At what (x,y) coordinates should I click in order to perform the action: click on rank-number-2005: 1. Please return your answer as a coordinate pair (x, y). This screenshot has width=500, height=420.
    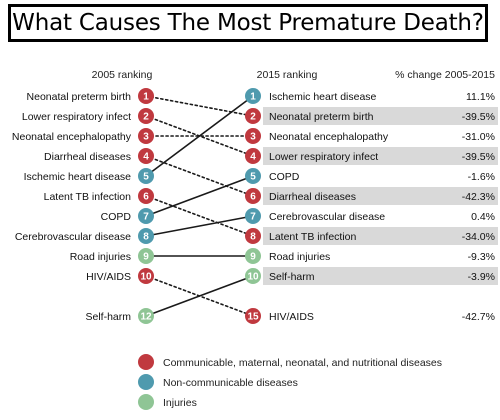
    Looking at the image, I should click on (146, 97).